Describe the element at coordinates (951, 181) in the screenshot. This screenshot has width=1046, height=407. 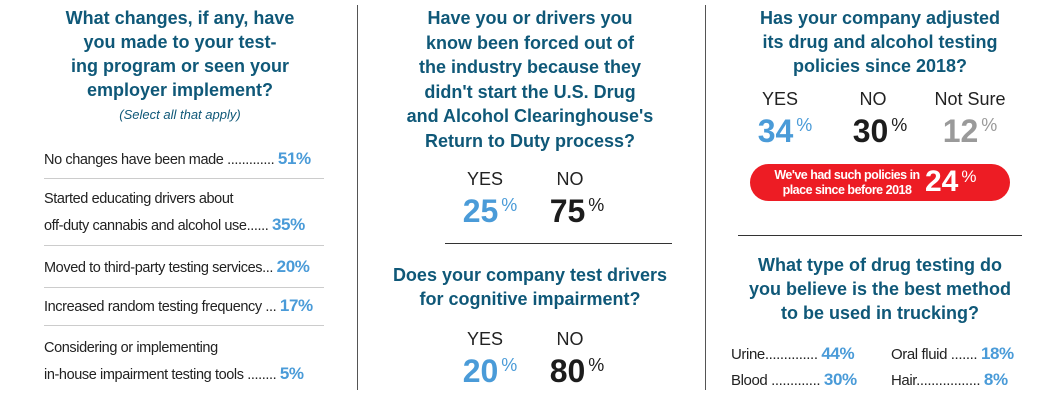
I see `badge-value: 24%` at that location.